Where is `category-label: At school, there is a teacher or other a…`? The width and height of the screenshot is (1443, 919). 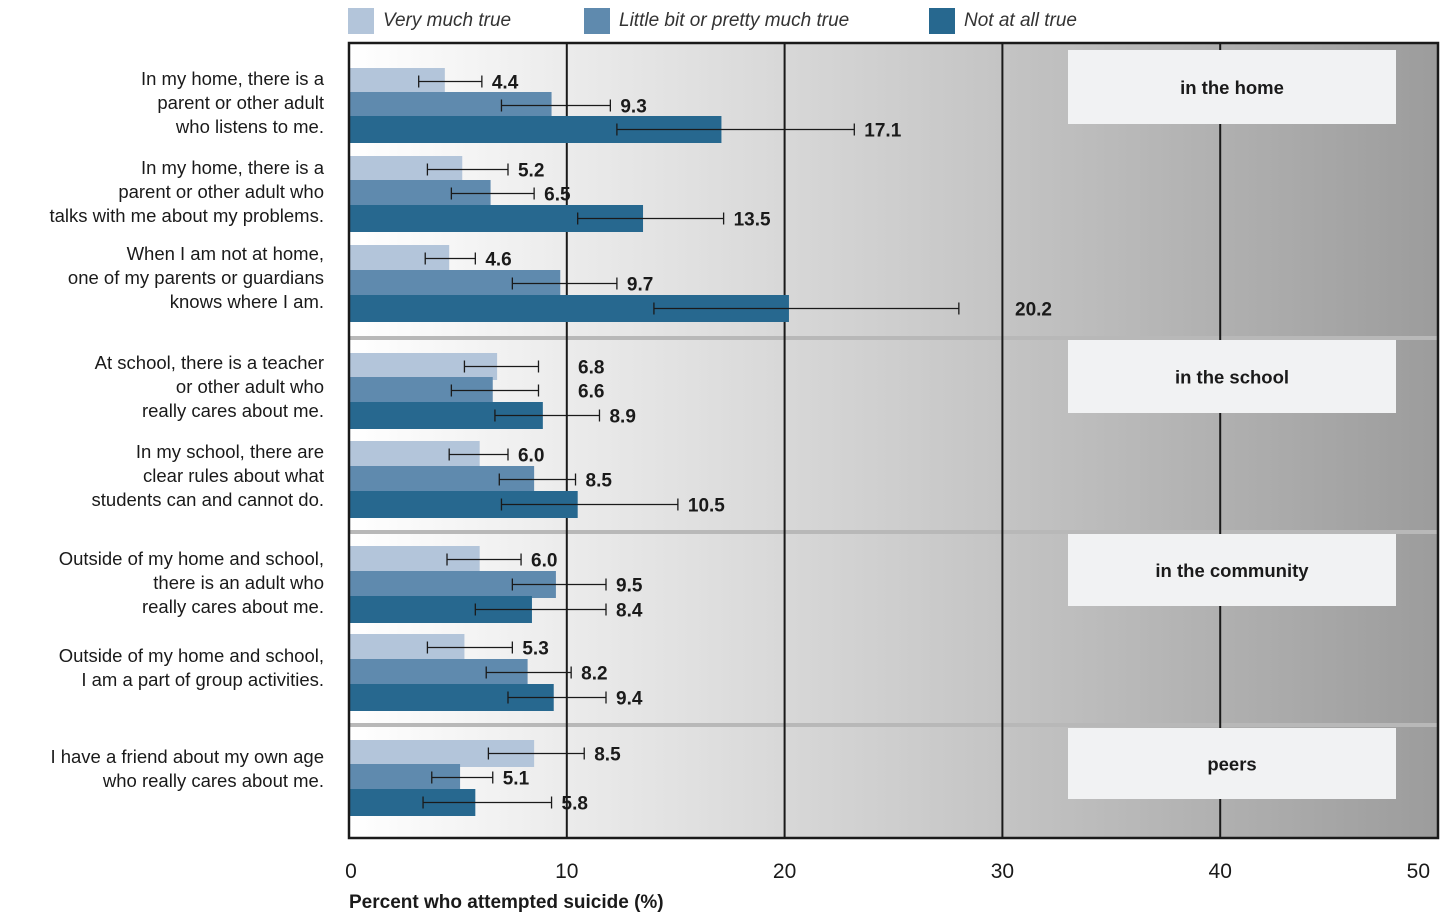 category-label: At school, there is a teacher or other a… is located at coordinates (209, 386).